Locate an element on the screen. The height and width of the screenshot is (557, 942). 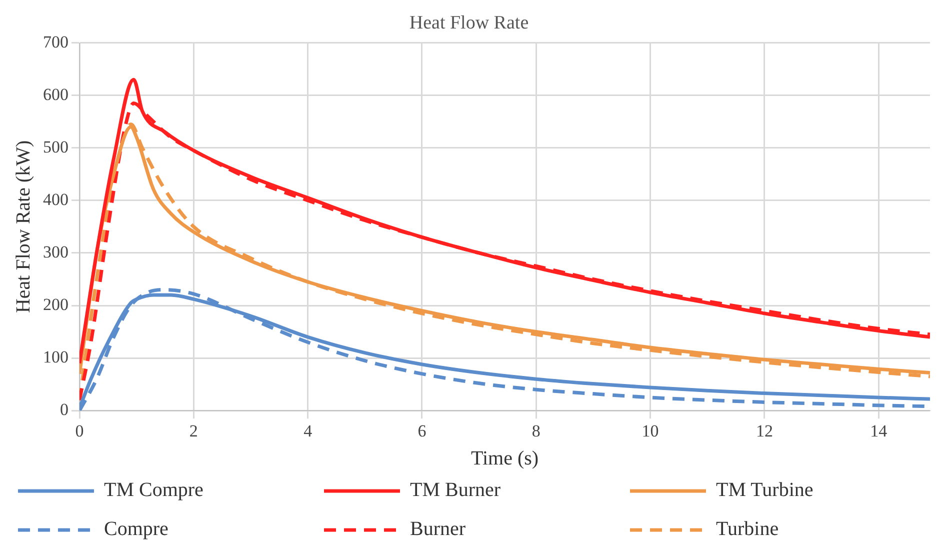
legend-label: TM Compre is located at coordinates (154, 490).